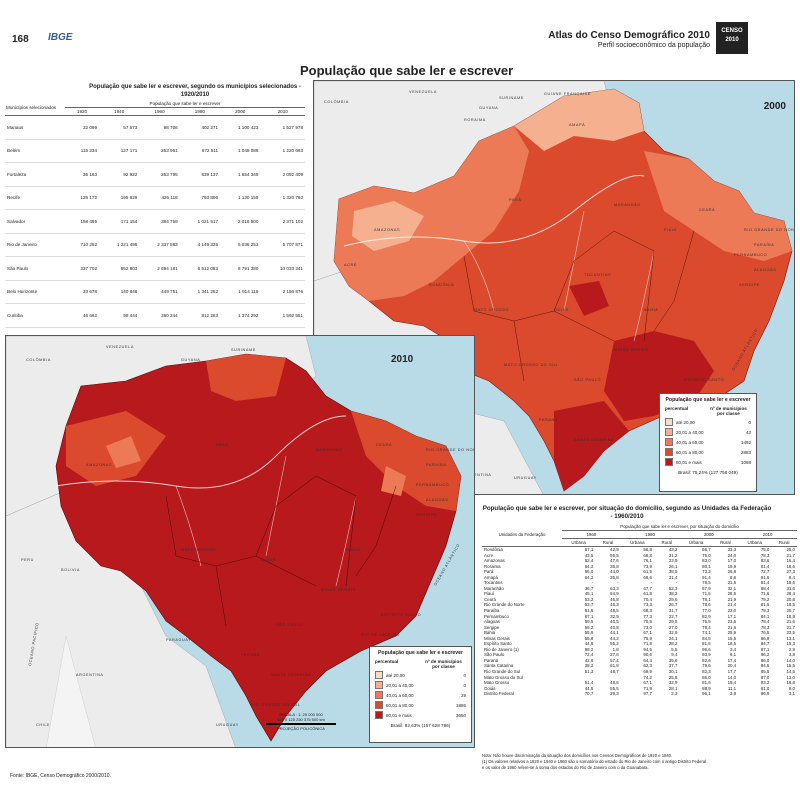 This screenshot has width=800, height=800. What do you see at coordinates (791, 649) in the screenshot?
I see `table-cell: 2,9` at bounding box center [791, 649].